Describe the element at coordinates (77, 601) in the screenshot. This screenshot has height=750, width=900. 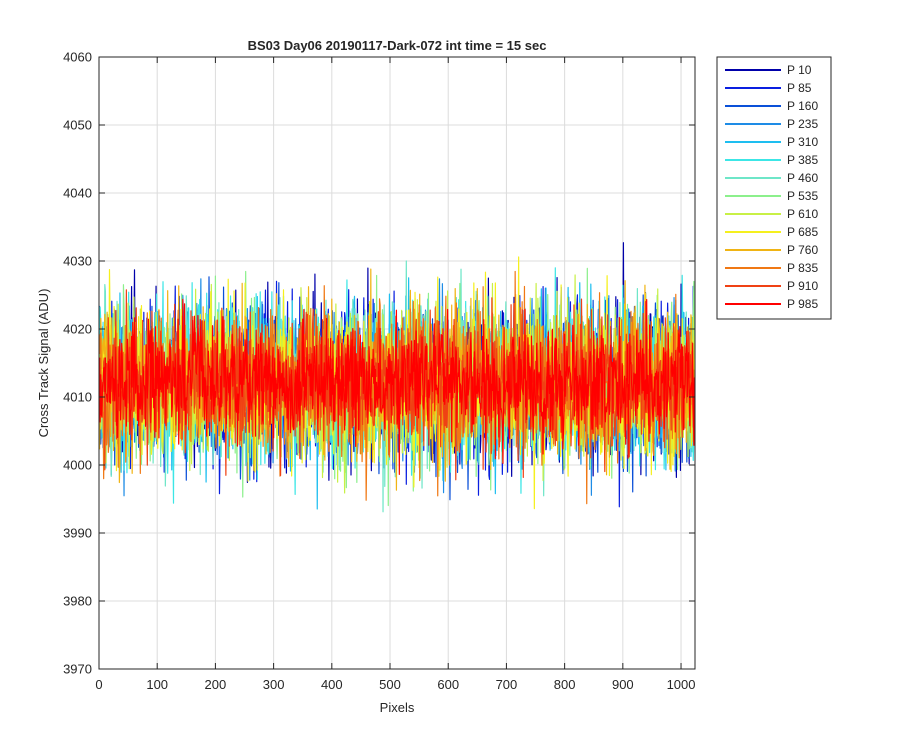
I see `y-tick-label: 3980` at that location.